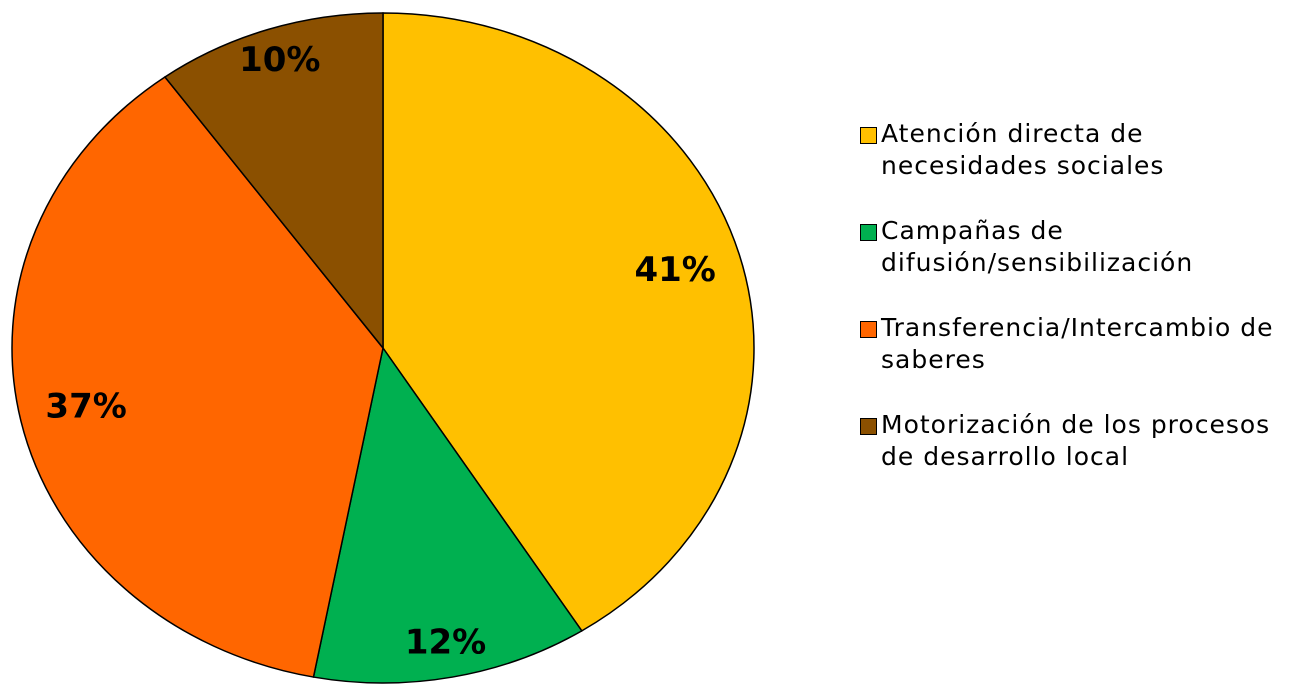  I want to click on data-label: 12%, so click(445, 643).